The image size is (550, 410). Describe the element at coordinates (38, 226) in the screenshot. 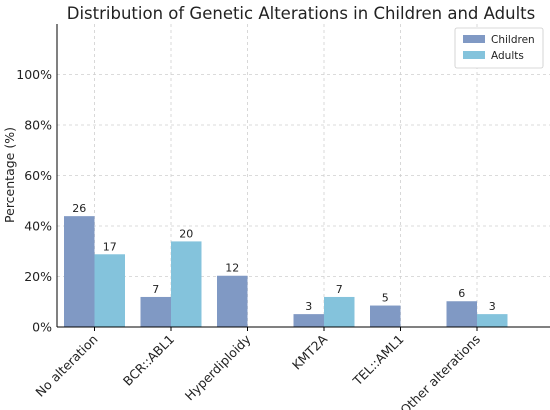

I see `y-tick-label: 40%` at that location.